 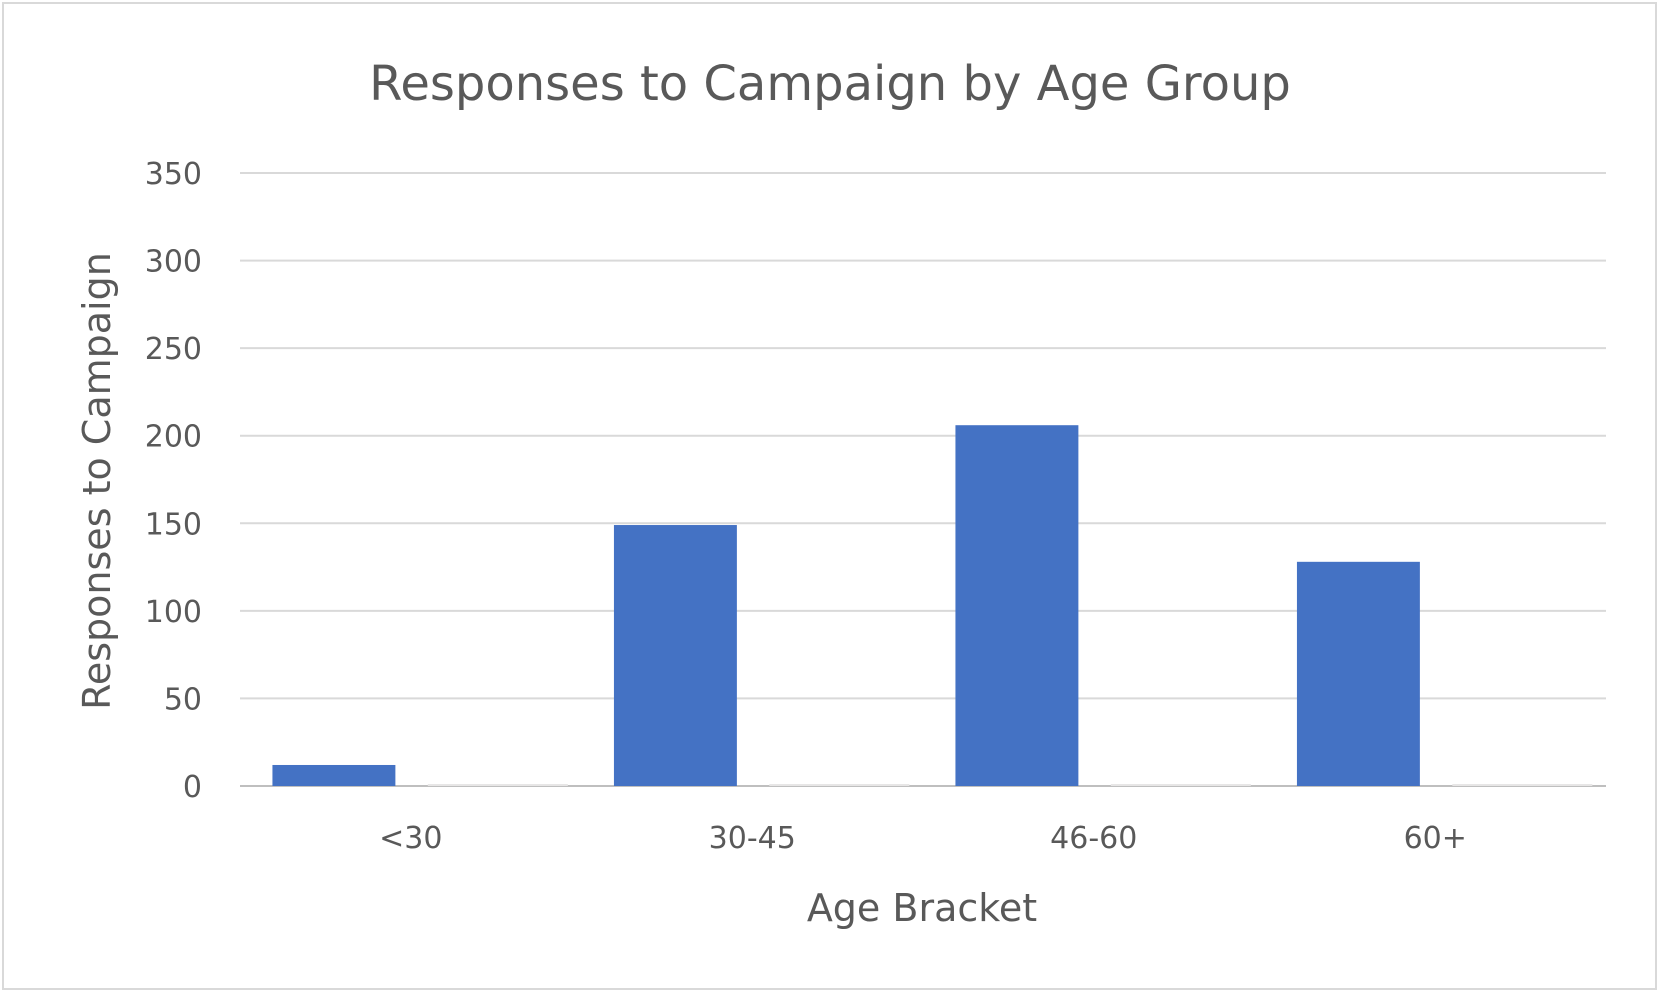 I want to click on y-tick-label: 0, so click(x=192, y=787).